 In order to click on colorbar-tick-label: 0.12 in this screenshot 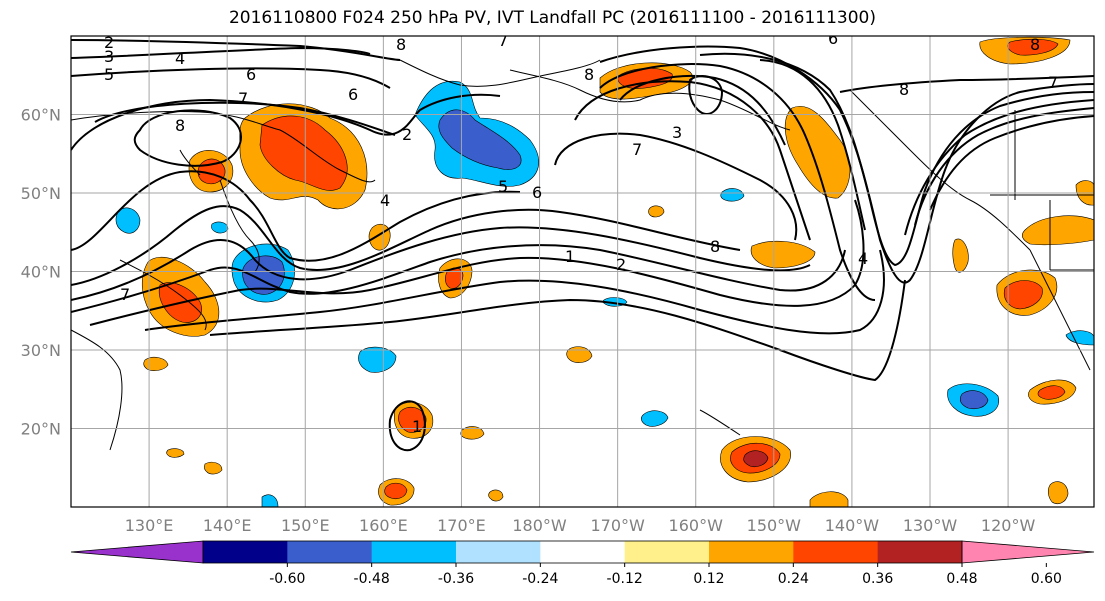, I will do `click(708, 579)`.